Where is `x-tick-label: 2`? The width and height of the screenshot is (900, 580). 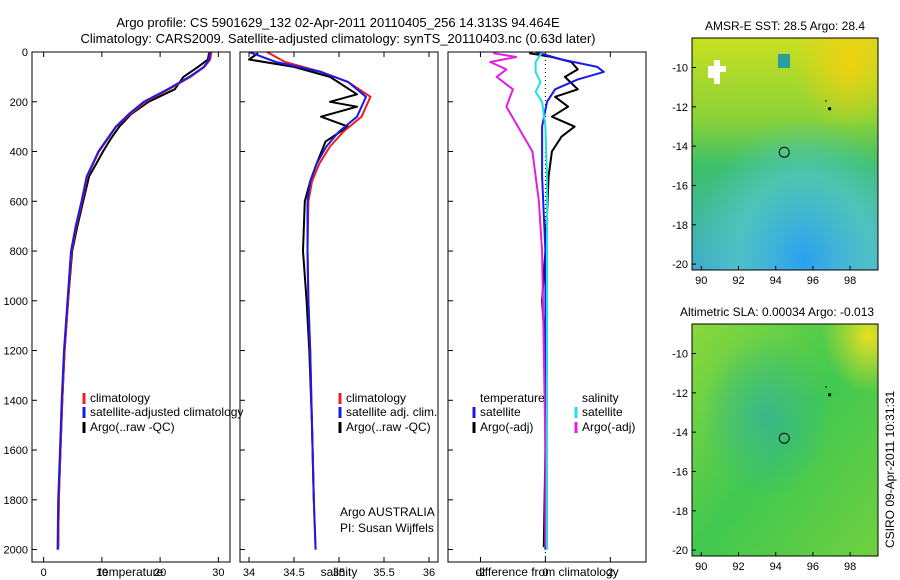
x-tick-label: 2 is located at coordinates (610, 573).